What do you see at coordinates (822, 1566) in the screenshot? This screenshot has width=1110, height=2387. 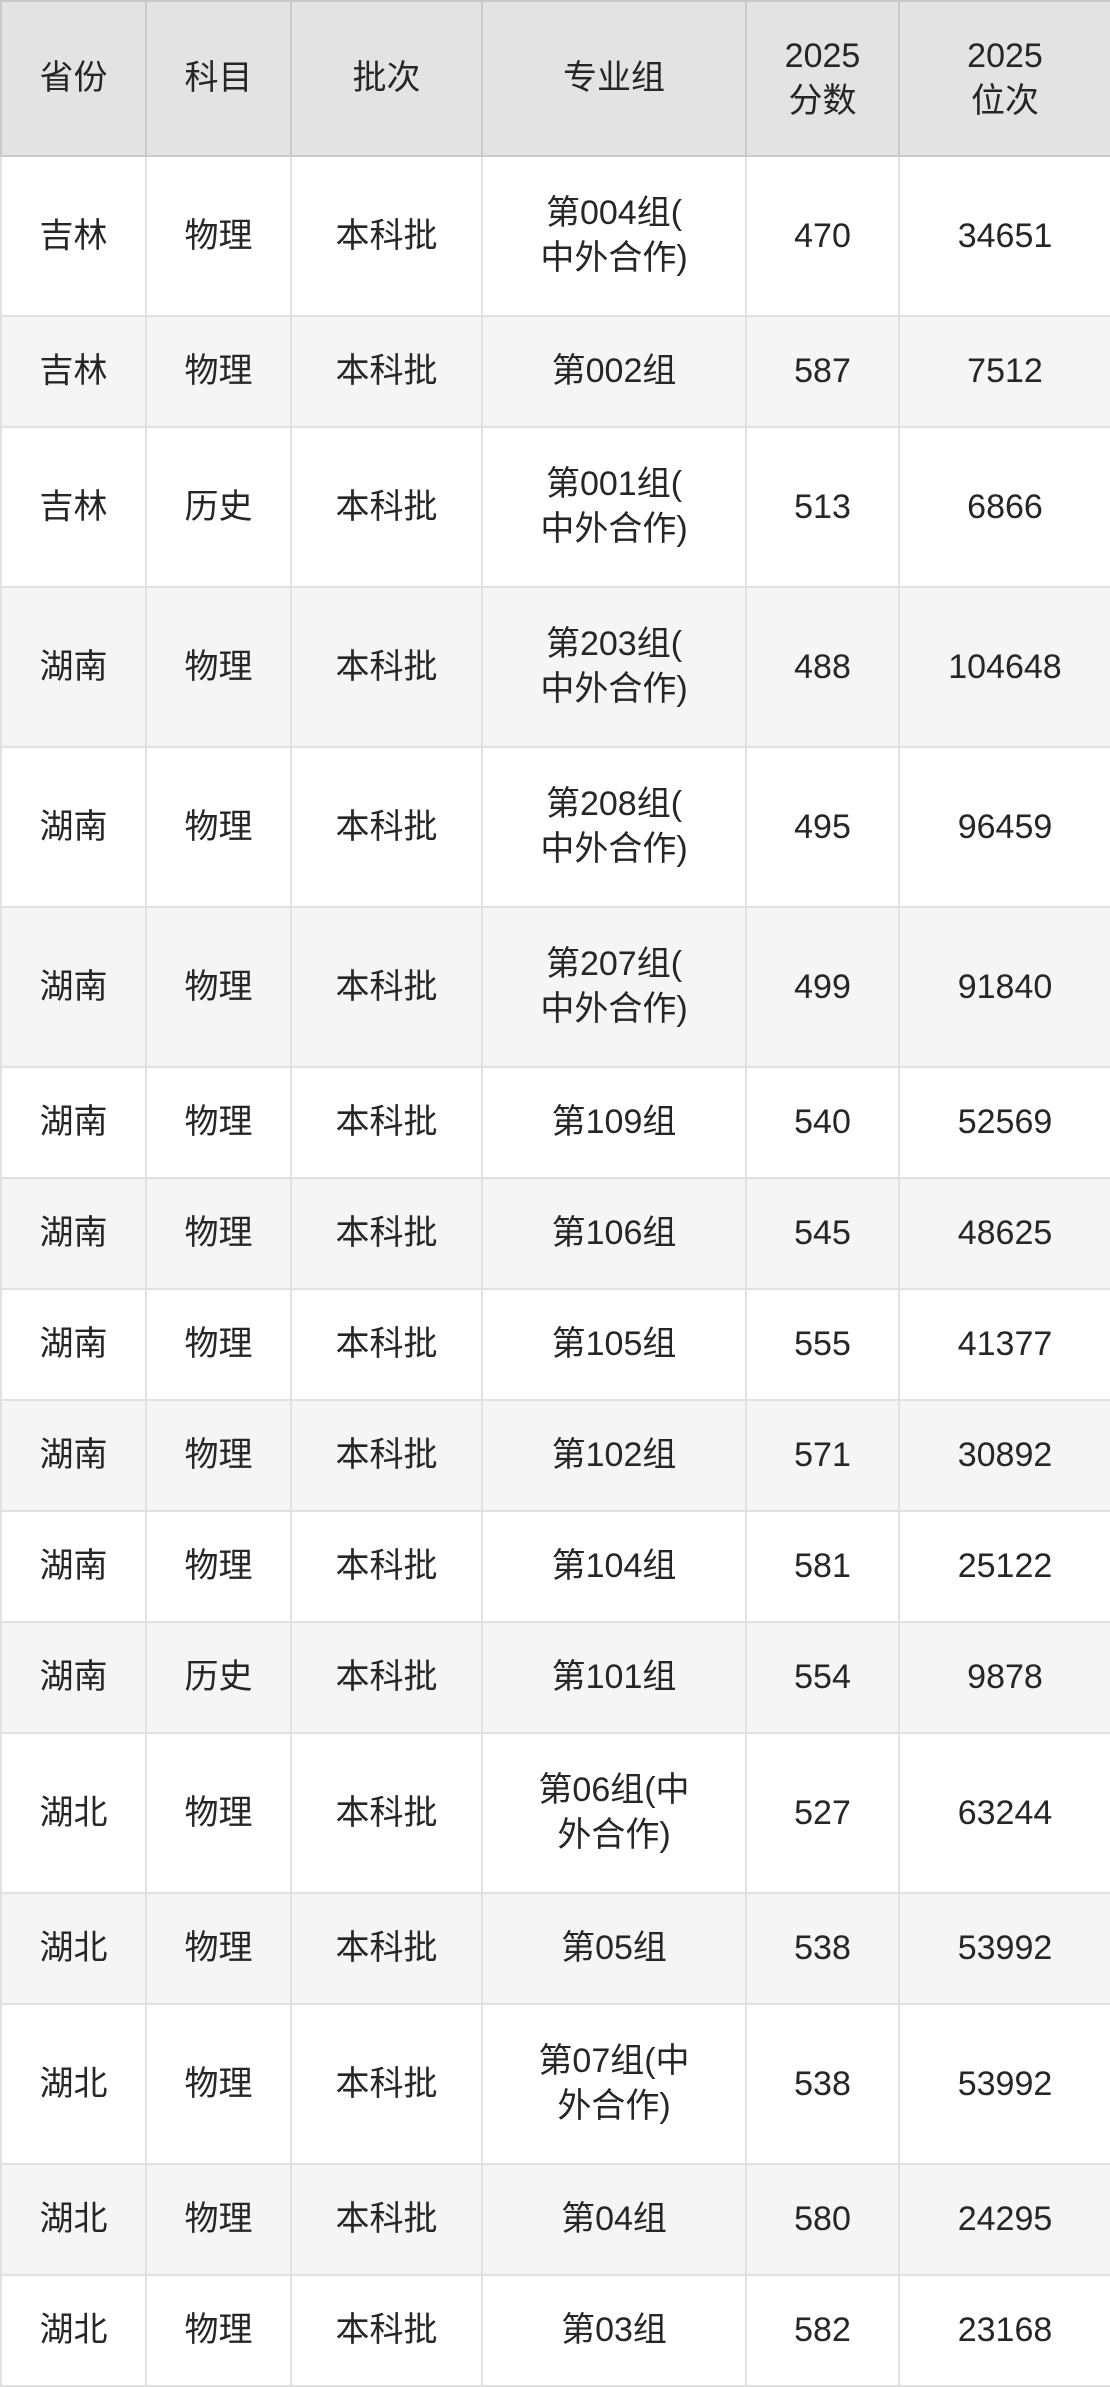 I see `cell-score: 581` at bounding box center [822, 1566].